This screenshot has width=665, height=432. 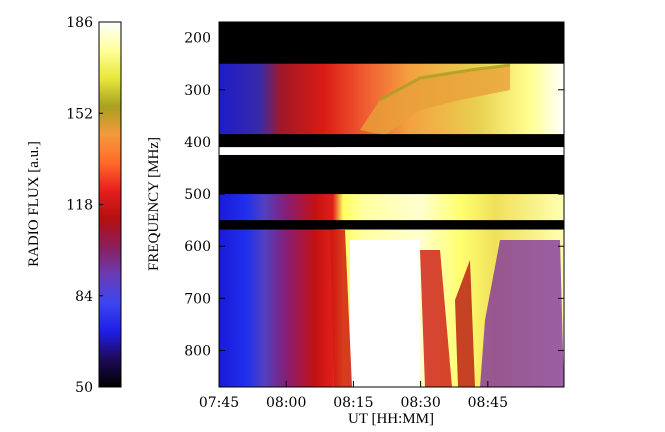 I want to click on x-tick-label: 07:45, so click(x=219, y=403).